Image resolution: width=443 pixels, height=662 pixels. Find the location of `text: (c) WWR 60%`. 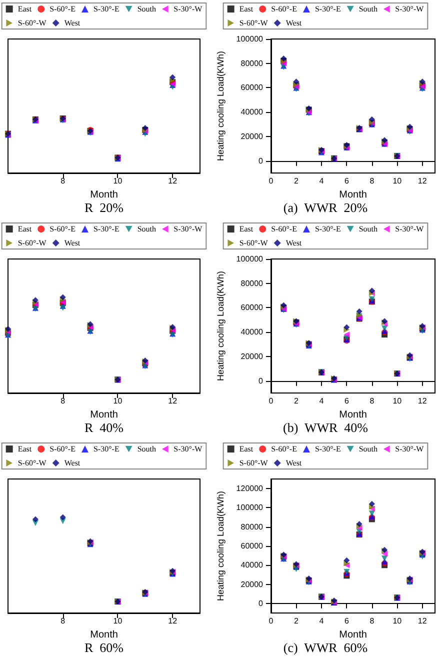

text: (c) WWR 60% is located at coordinates (325, 647).